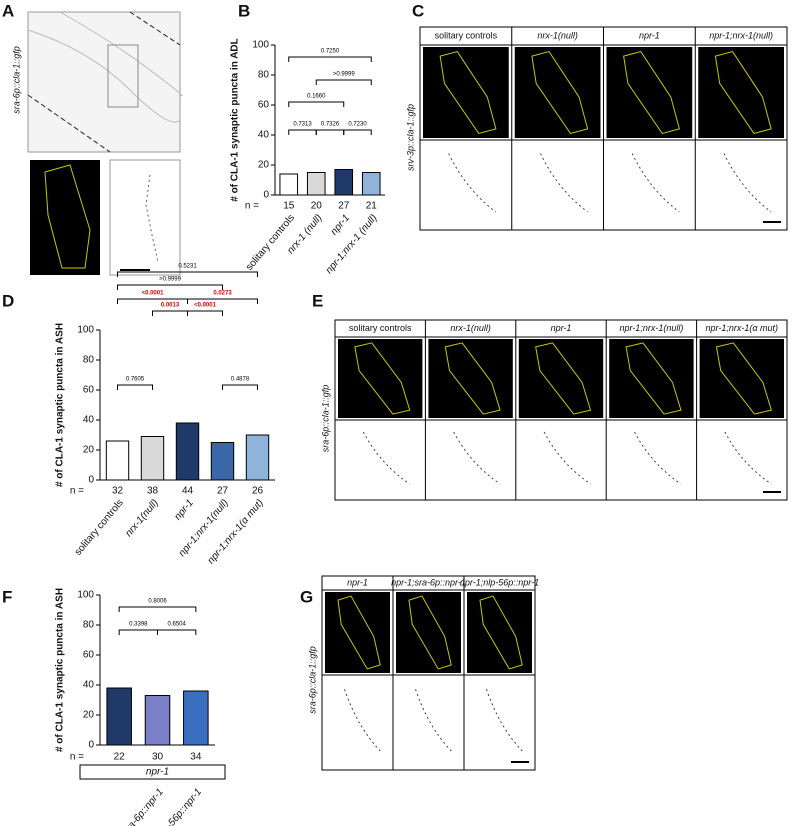 The height and width of the screenshot is (826, 792). What do you see at coordinates (428, 582) in the screenshot?
I see `column-header: npr-1;sra-6p::npr-1` at bounding box center [428, 582].